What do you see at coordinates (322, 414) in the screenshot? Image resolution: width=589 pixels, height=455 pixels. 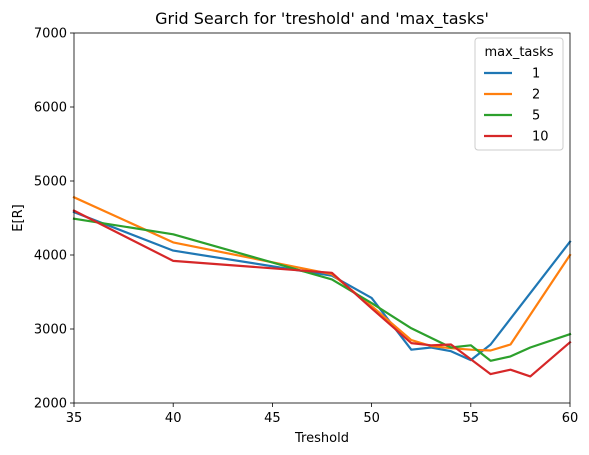 I see `x-axis: 35 40 45 50 55 60` at bounding box center [322, 414].